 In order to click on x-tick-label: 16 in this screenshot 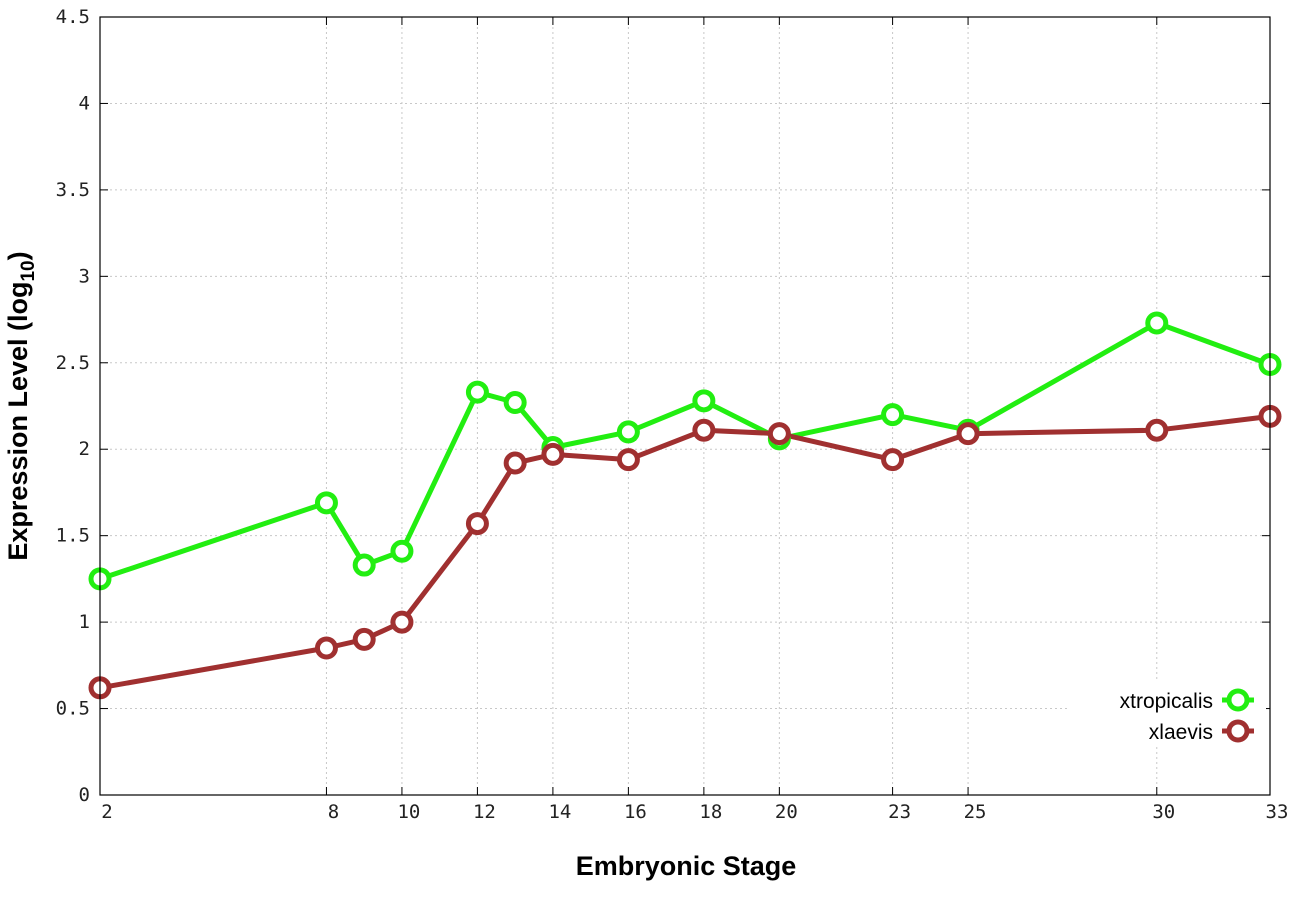, I will do `click(635, 812)`.